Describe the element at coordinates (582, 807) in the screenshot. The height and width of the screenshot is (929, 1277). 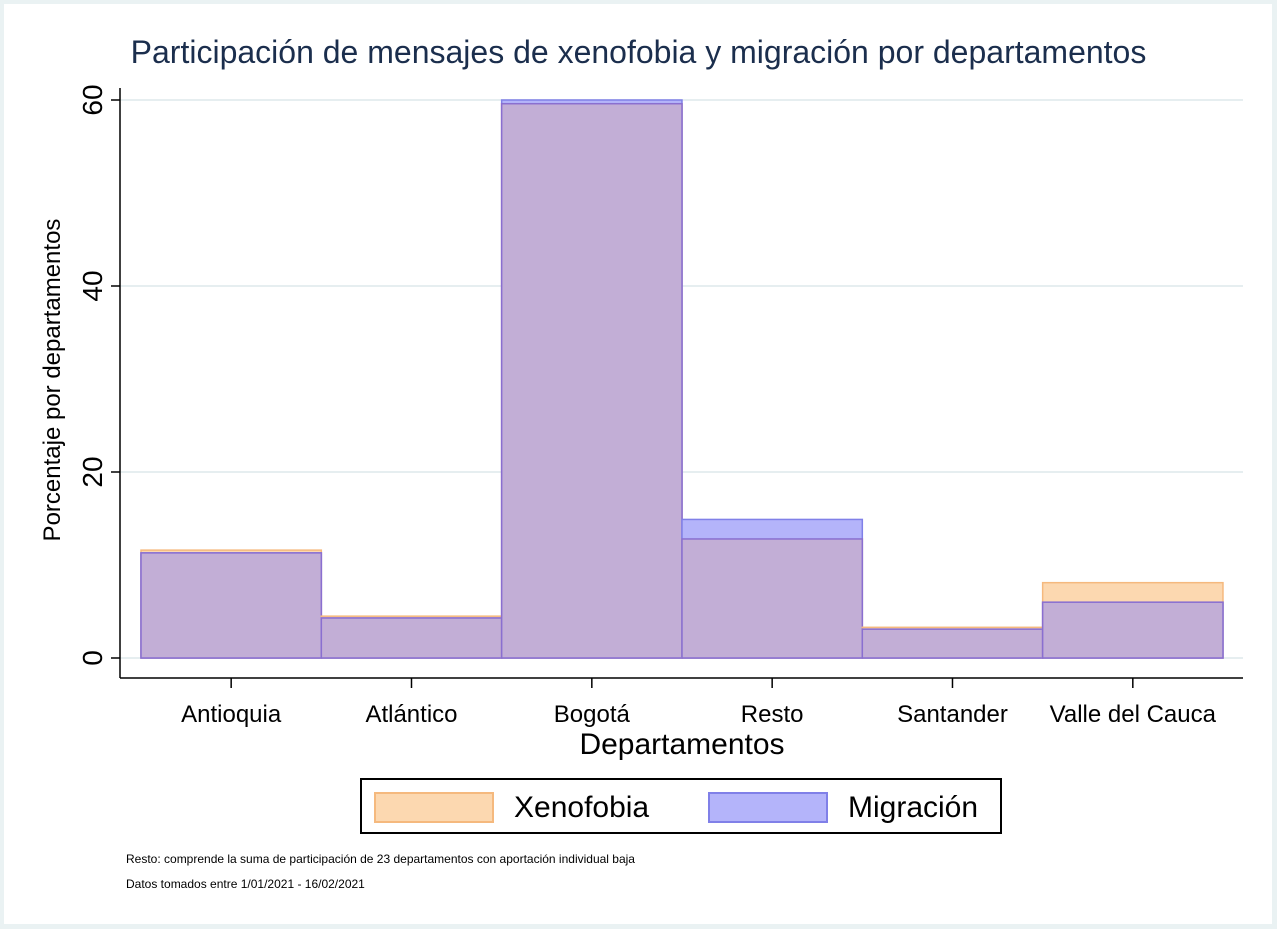
I see `legend-label-xenofobia: Xenofobia` at that location.